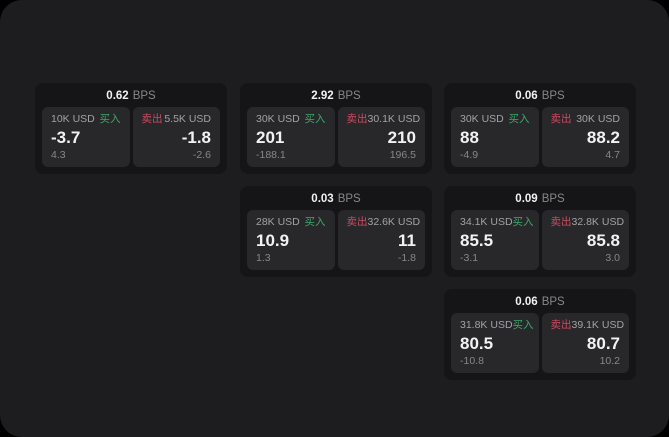 The height and width of the screenshot is (437, 669). Describe the element at coordinates (603, 343) in the screenshot. I see `sell-price-value: 80.7` at that location.